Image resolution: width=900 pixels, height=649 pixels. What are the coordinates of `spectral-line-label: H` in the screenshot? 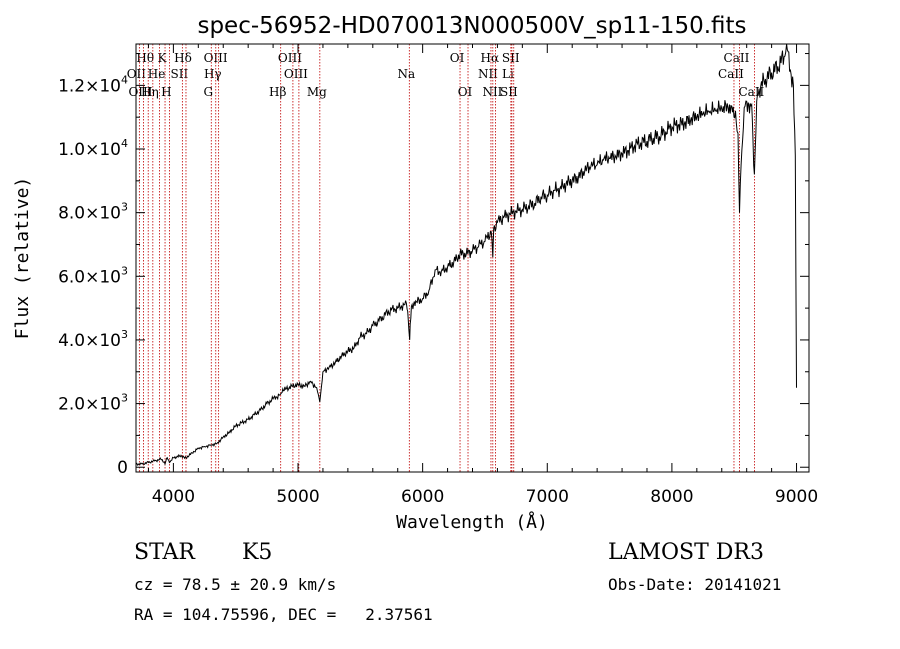 It's located at (166, 92).